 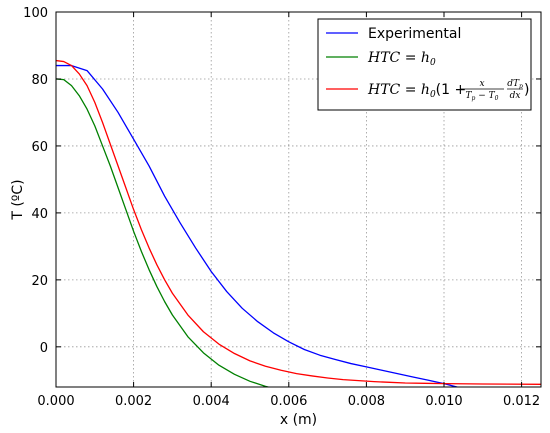 I want to click on x-tick-label: 0.008, so click(x=366, y=401).